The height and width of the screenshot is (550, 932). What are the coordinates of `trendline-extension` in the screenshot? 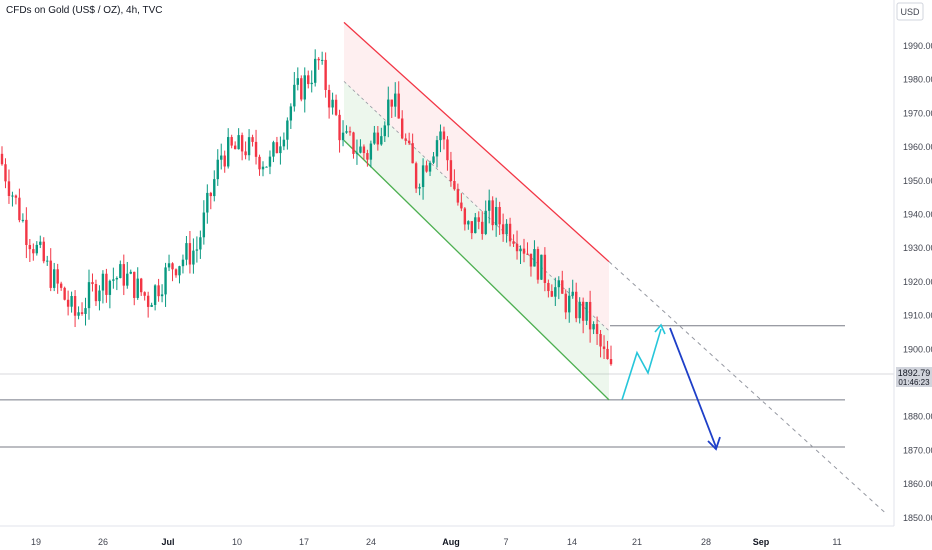 It's located at (748, 388).